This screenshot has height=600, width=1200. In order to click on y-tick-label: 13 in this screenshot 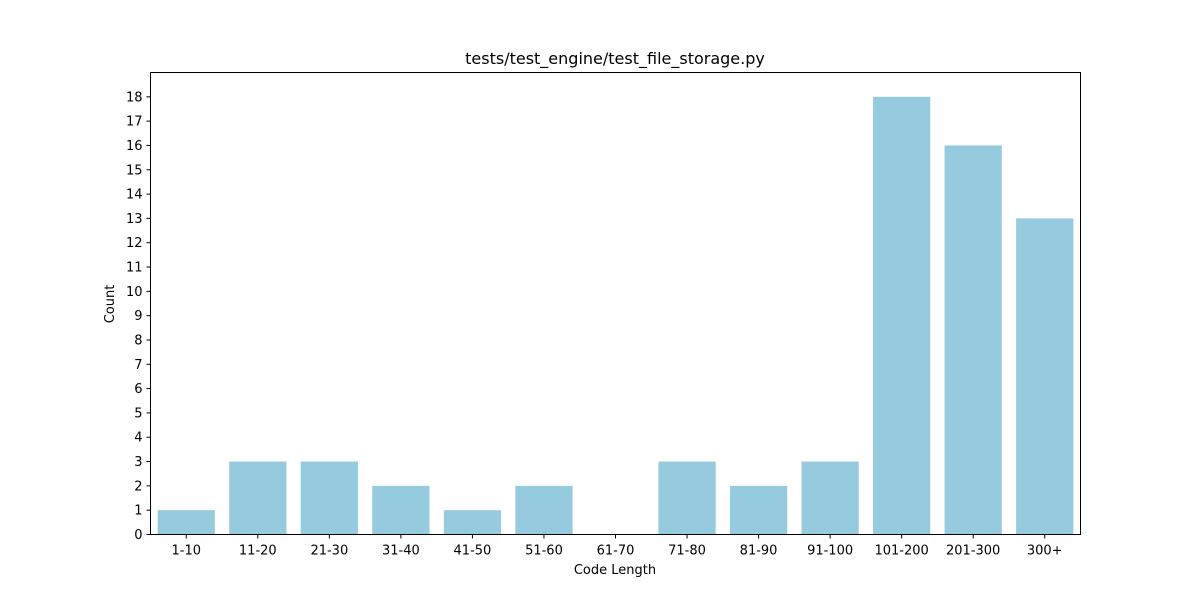, I will do `click(134, 219)`.